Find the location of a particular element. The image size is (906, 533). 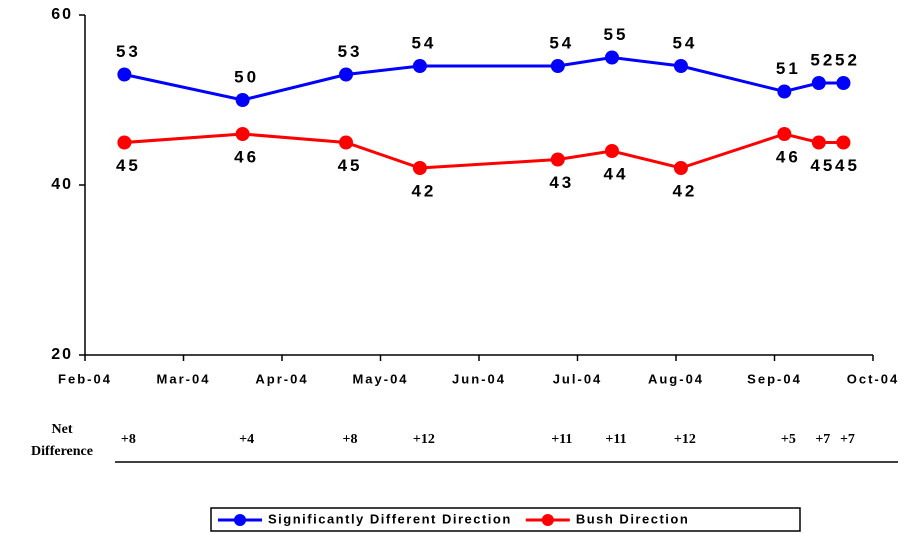

value-label: 43 is located at coordinates (561, 182).